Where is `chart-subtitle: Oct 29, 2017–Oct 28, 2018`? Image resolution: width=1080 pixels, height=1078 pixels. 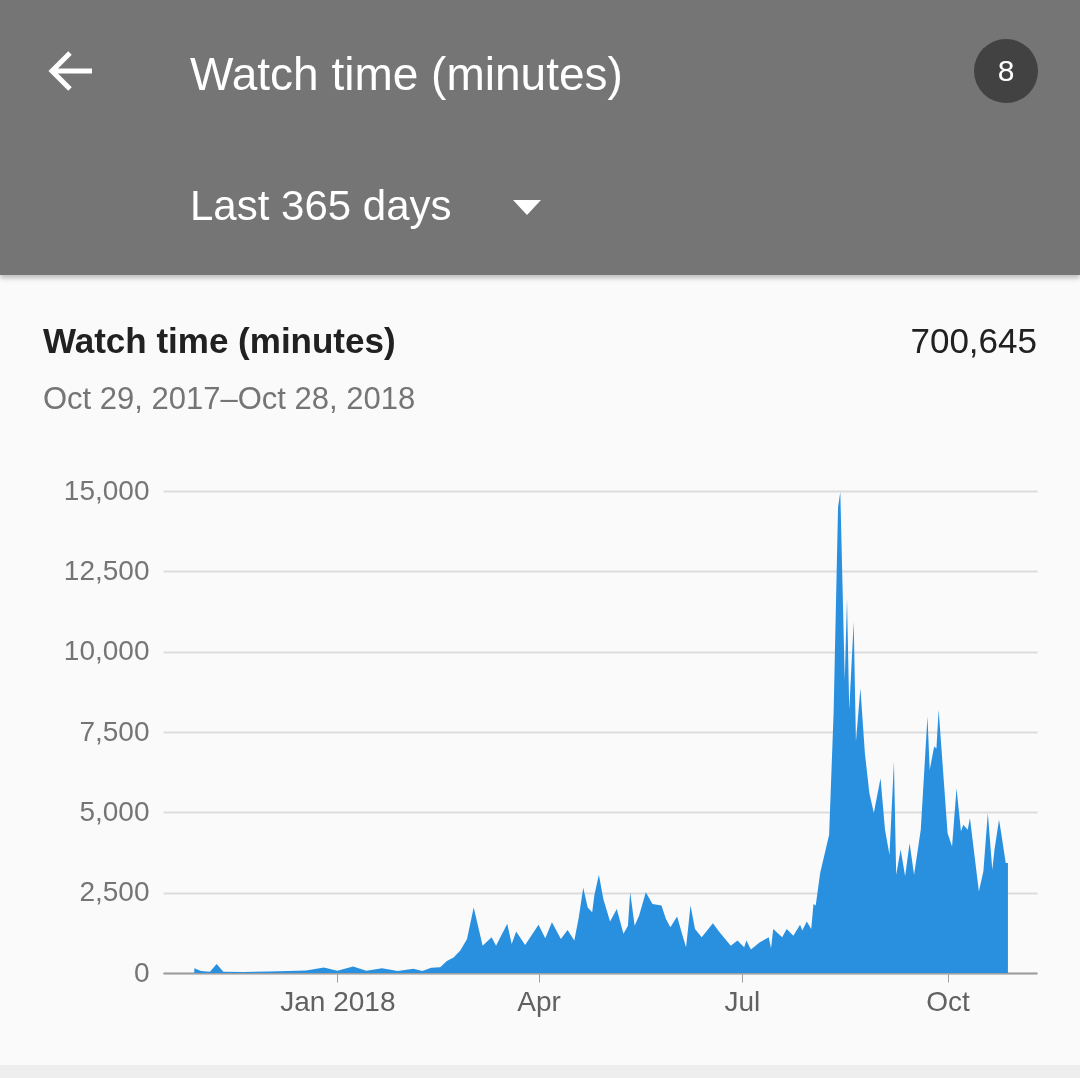 chart-subtitle: Oct 29, 2017–Oct 28, 2018 is located at coordinates (229, 399).